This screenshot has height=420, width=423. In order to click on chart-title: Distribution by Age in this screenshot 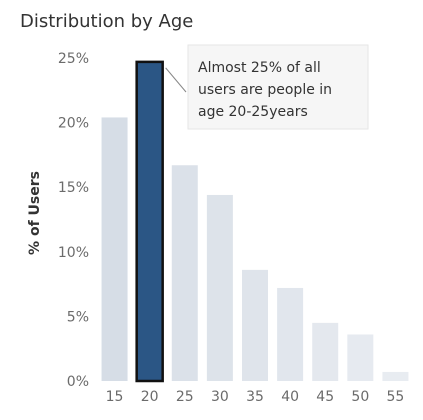, I will do `click(106, 21)`.